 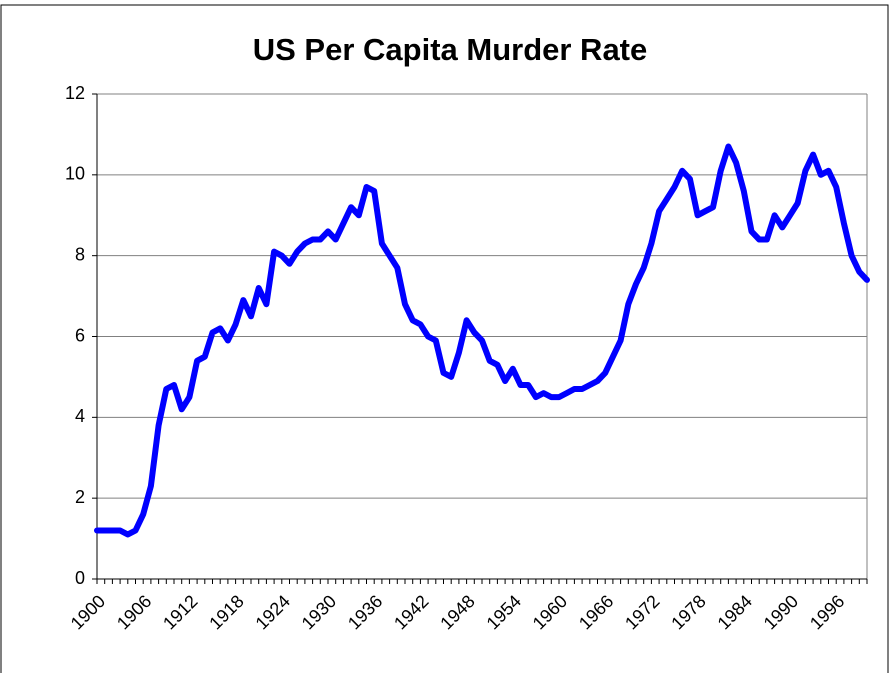 I want to click on y-tick-label: 8, so click(x=80, y=254).